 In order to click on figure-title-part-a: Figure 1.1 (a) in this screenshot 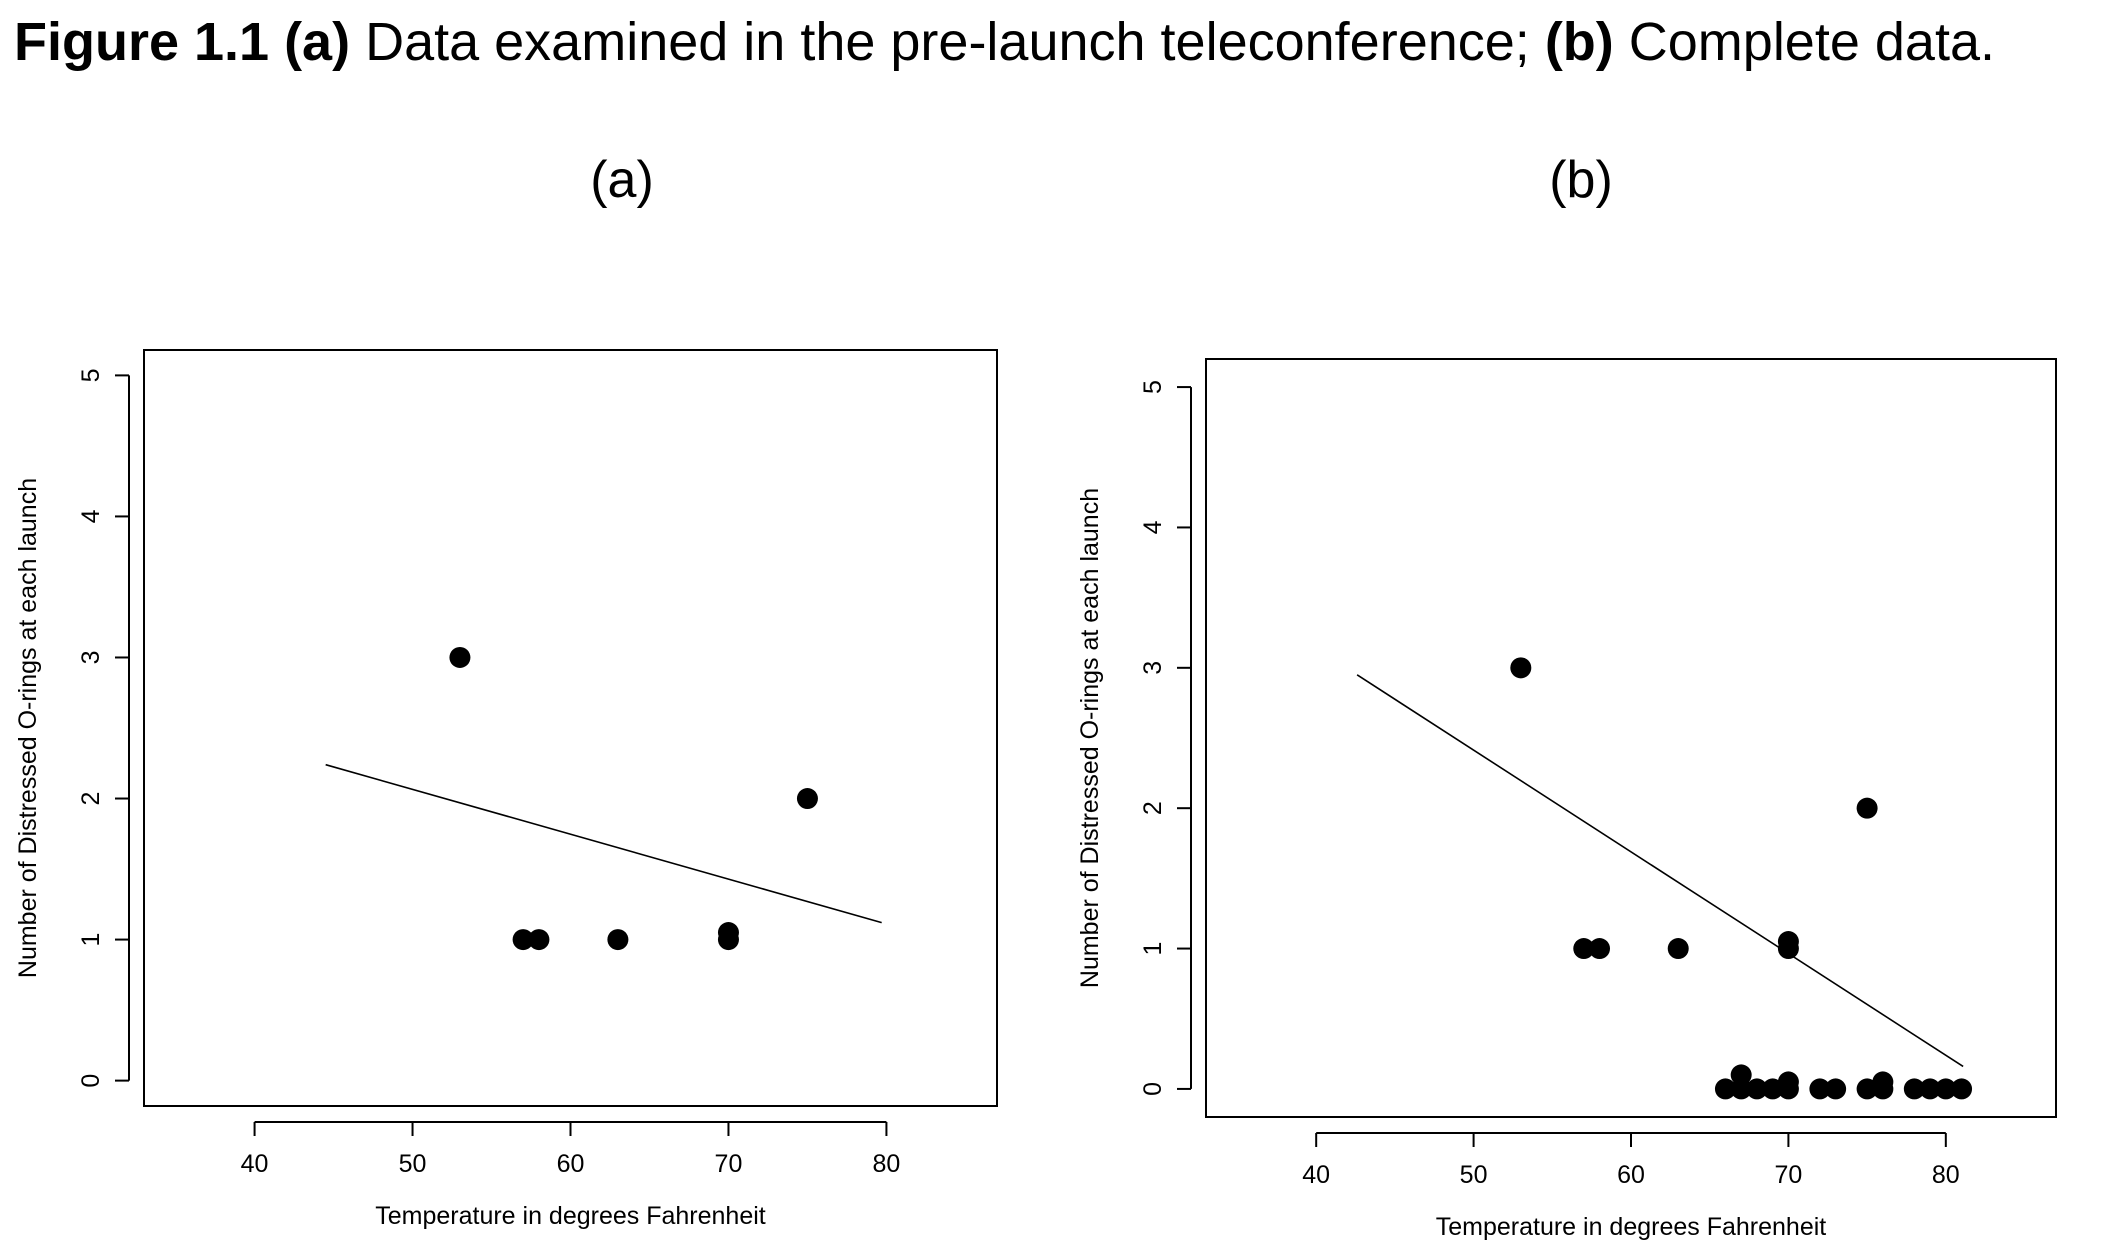, I will do `click(182, 42)`.